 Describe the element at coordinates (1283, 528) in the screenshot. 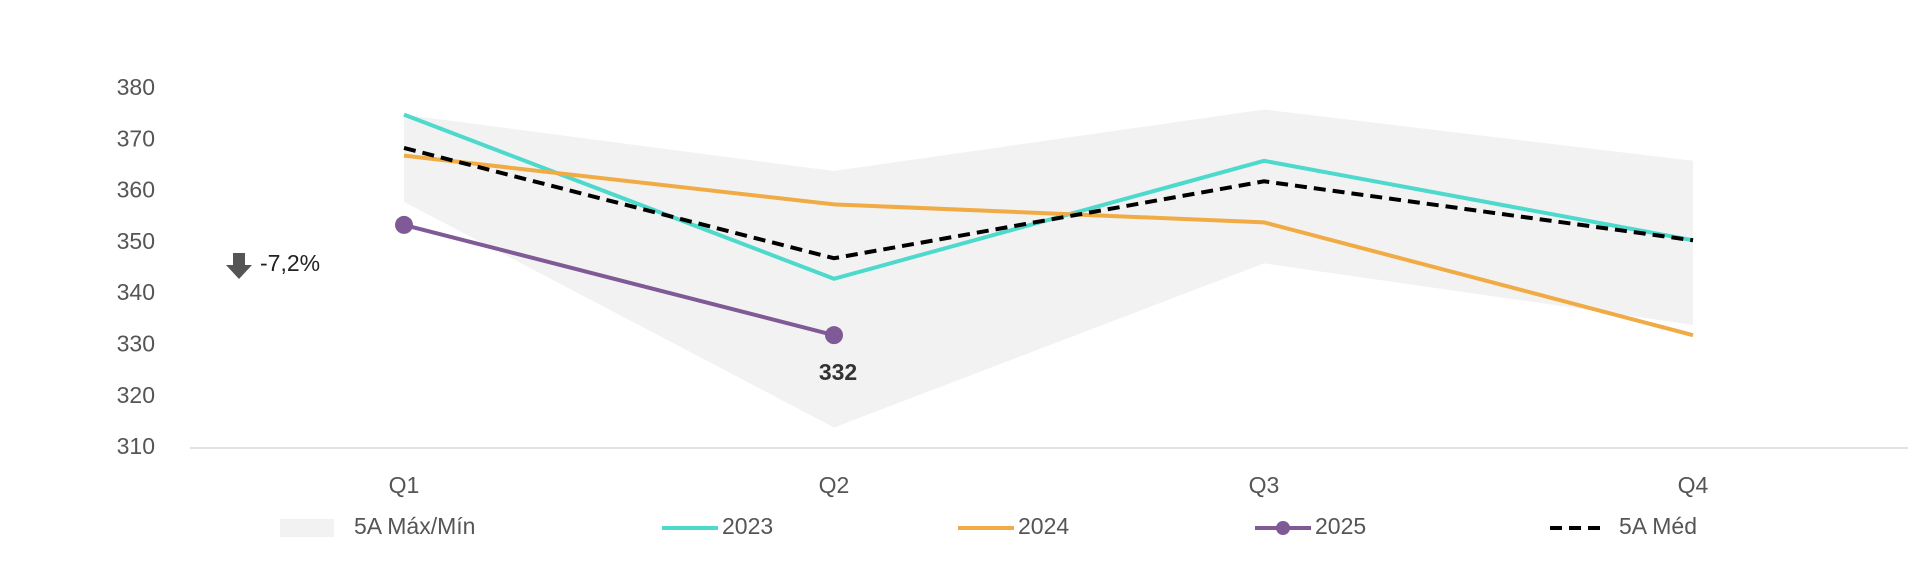

I see `legend-marker` at that location.